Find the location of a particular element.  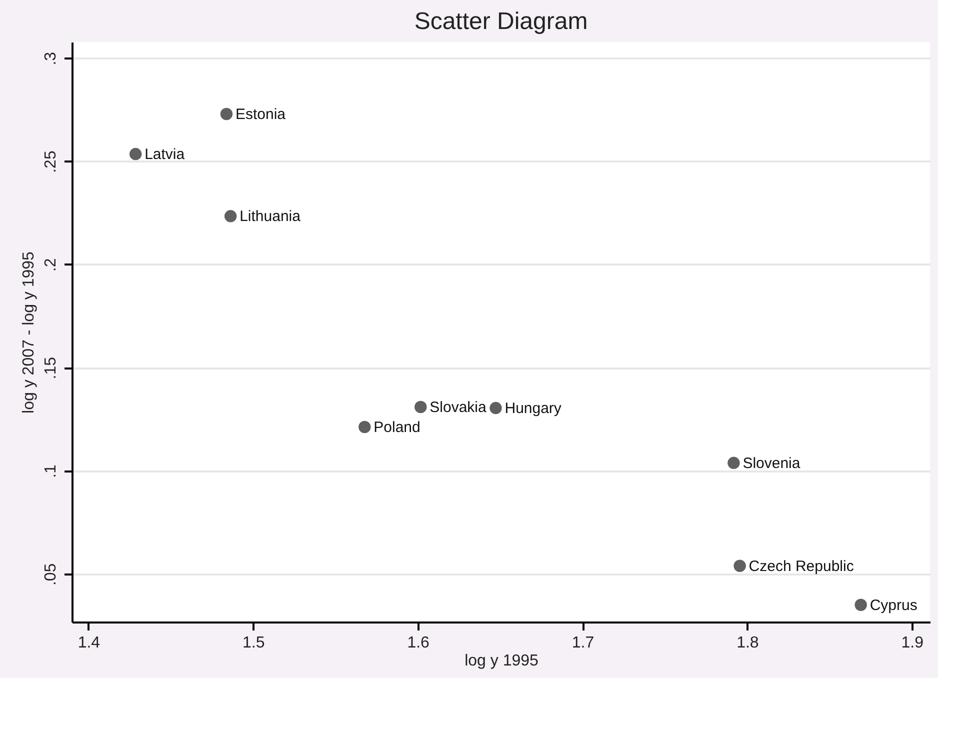

chart-title: Scatter Diagram is located at coordinates (501, 21).